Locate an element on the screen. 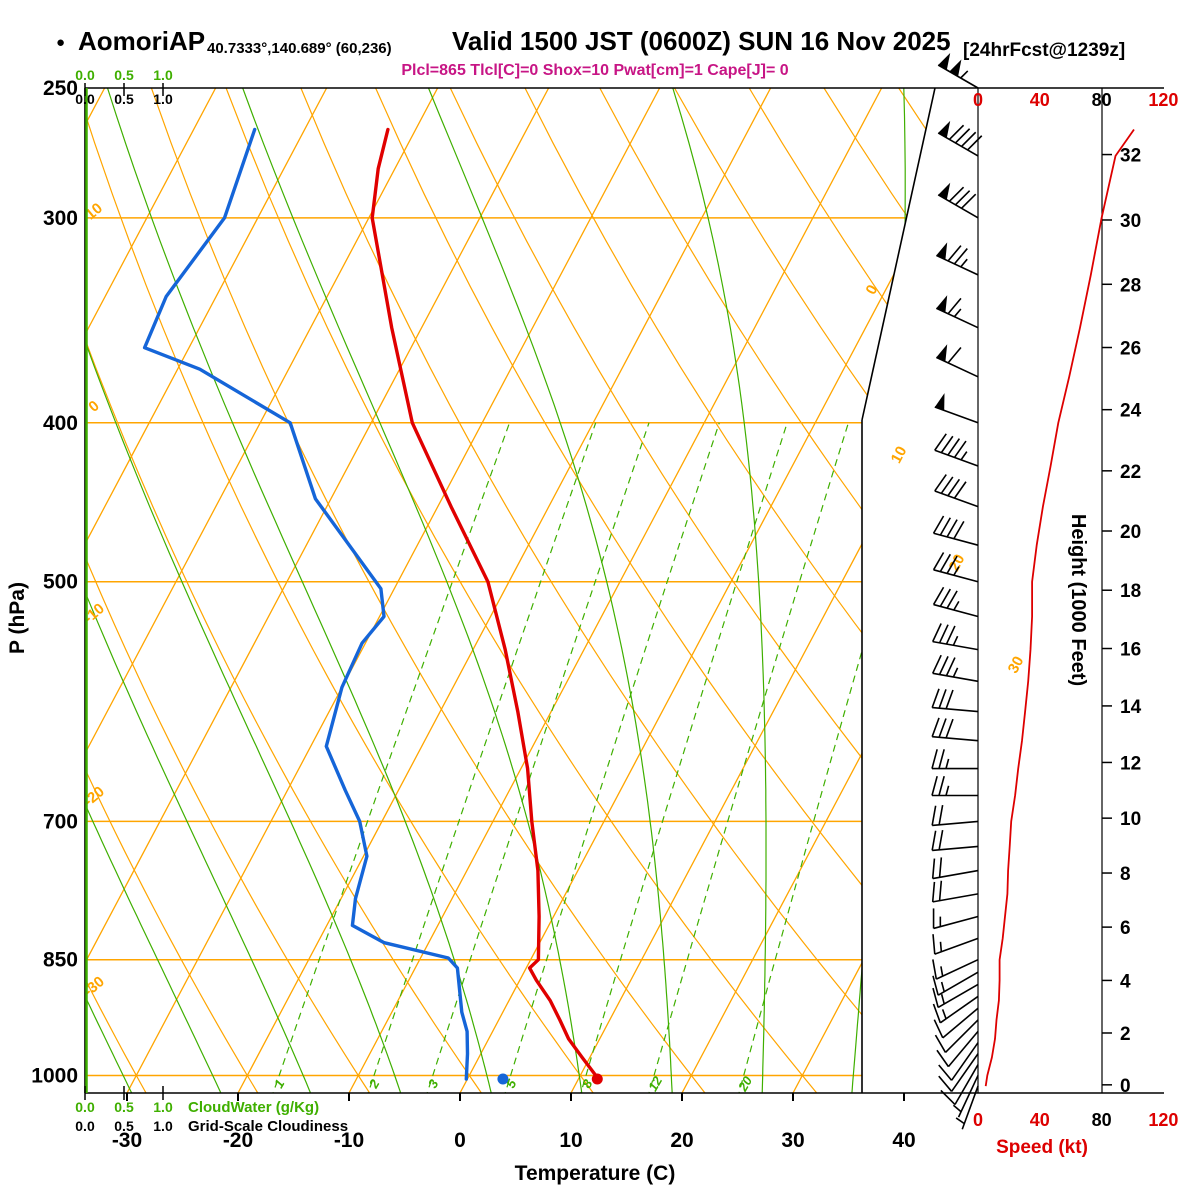 The height and width of the screenshot is (1200, 1200). cloudwater-axis-title: CloudWater (g/Kg) is located at coordinates (253, 1107).